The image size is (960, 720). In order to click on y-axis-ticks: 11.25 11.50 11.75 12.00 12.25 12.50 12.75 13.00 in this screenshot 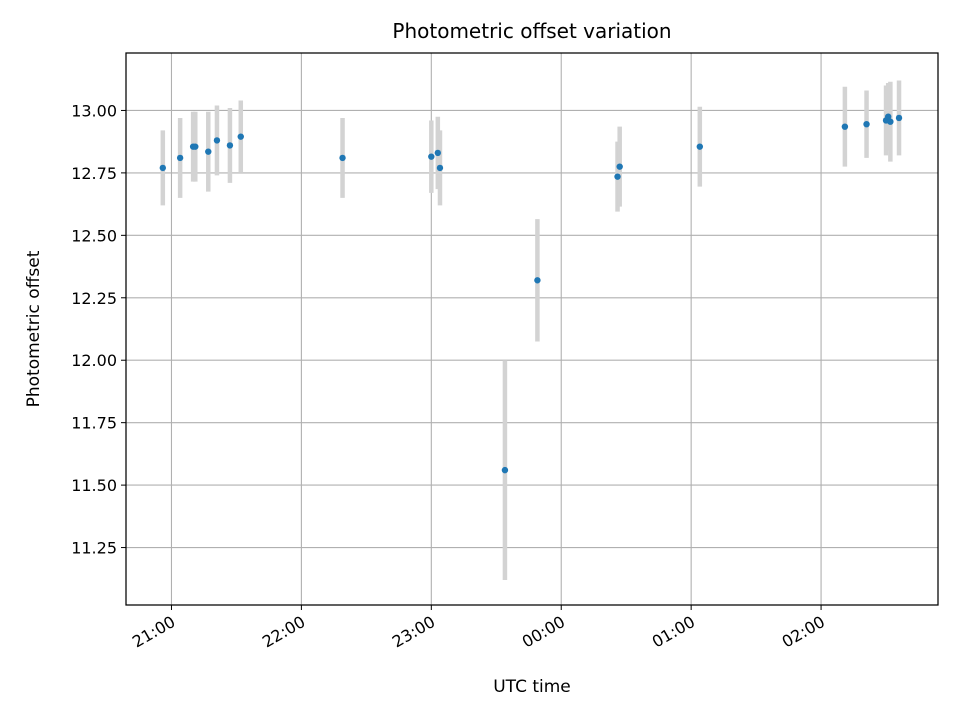, I will do `click(98, 329)`.